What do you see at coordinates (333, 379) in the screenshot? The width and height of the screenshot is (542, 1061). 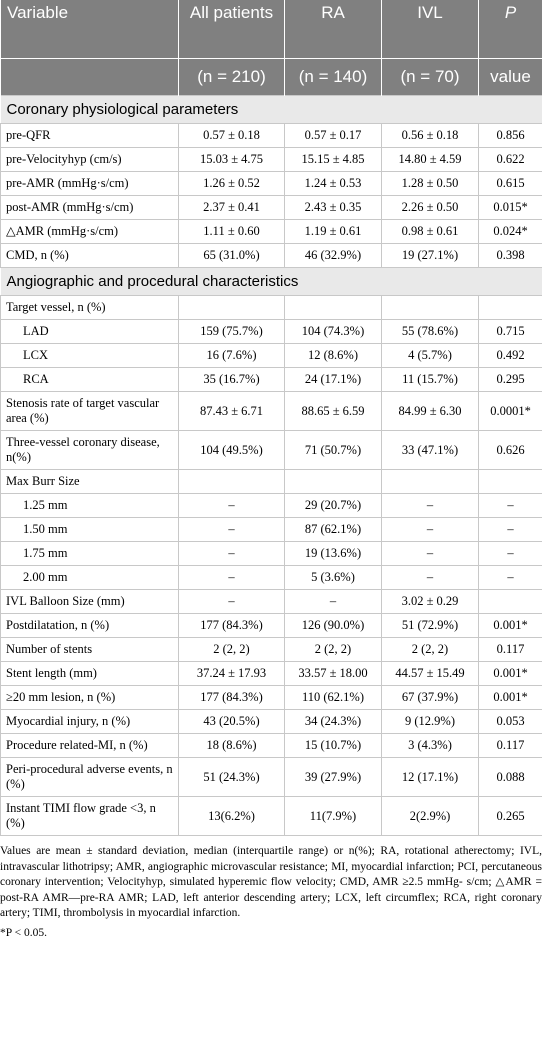 I see `table-cell: 24 (17.1%)` at bounding box center [333, 379].